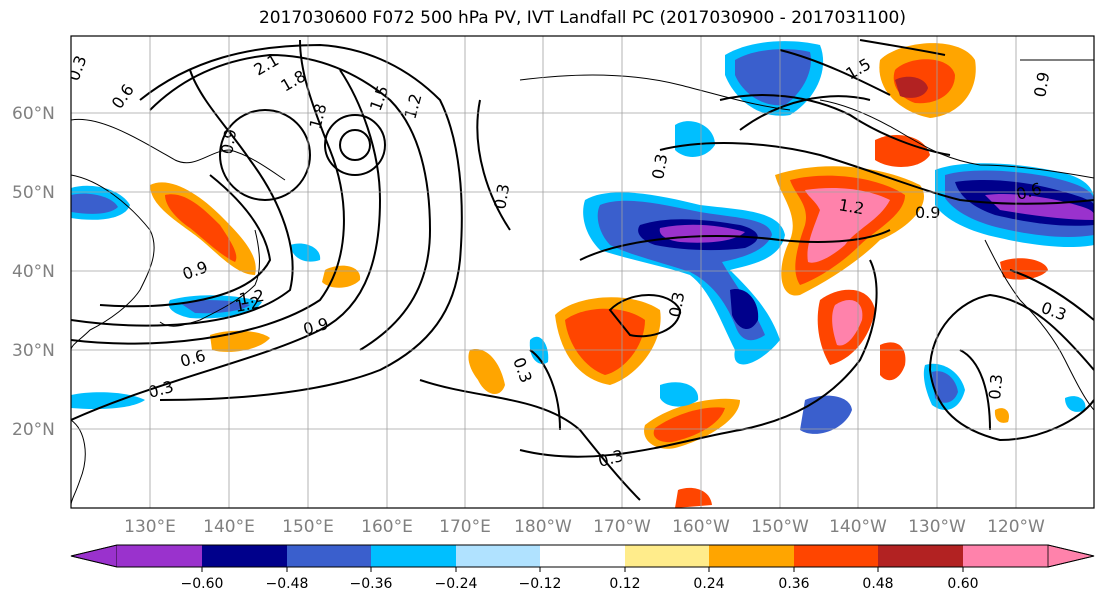 The width and height of the screenshot is (1105, 601). What do you see at coordinates (456, 584) in the screenshot?
I see `colorbar-tick-label: −0.24` at bounding box center [456, 584].